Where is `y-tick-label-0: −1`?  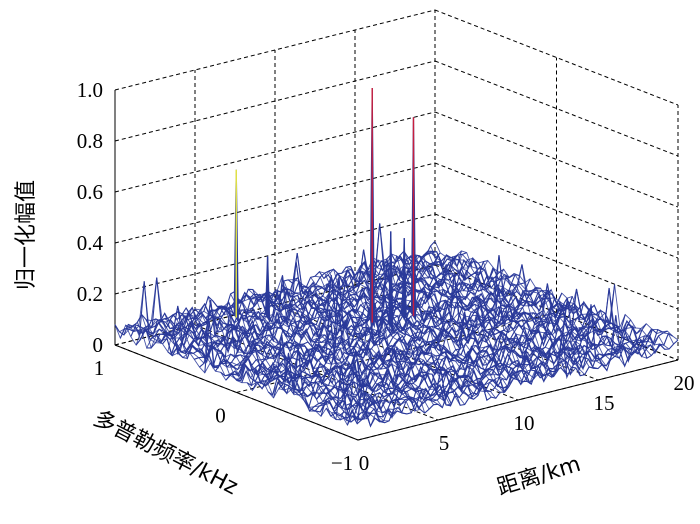
y-tick-label-0: −1 is located at coordinates (342, 463).